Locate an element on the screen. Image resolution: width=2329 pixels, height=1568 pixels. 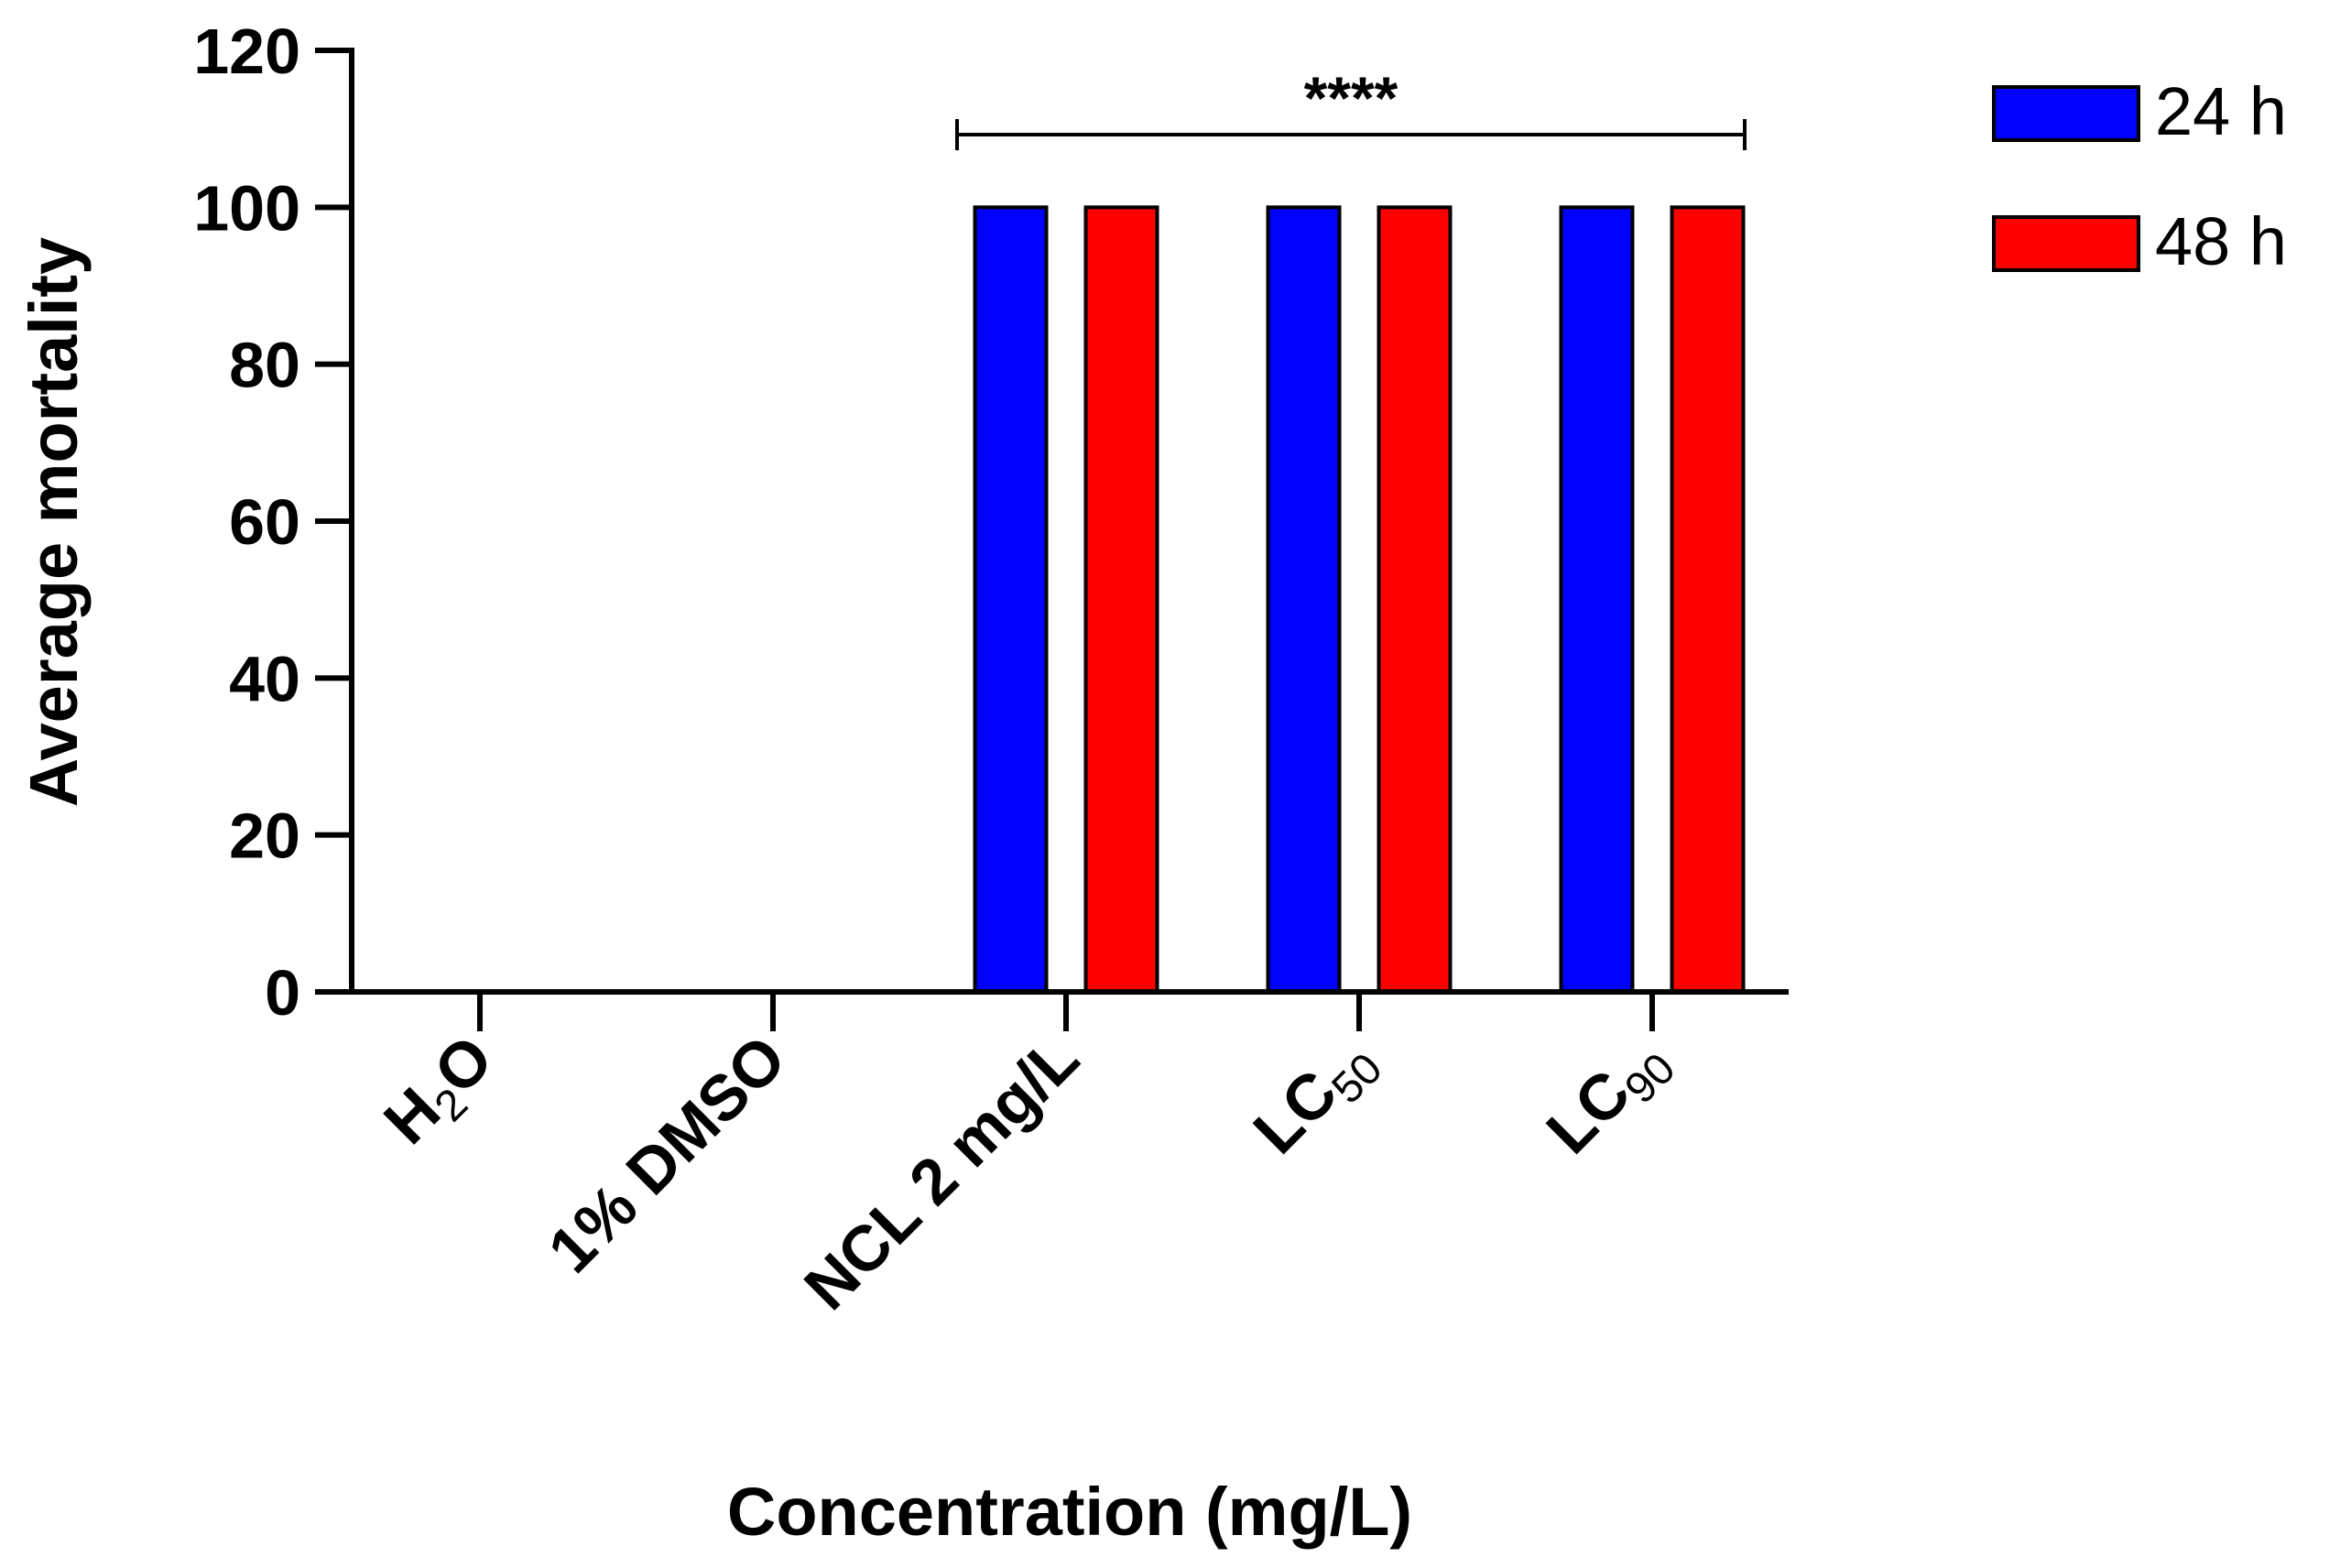
y-tick-label: 60 is located at coordinates (264, 522).